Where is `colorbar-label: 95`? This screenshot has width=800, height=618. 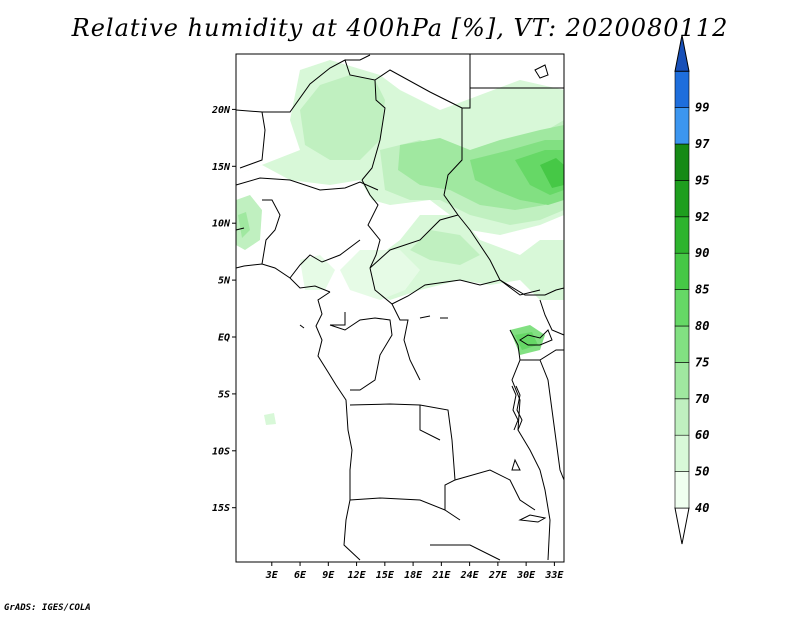 colorbar-label: 95 is located at coordinates (702, 180).